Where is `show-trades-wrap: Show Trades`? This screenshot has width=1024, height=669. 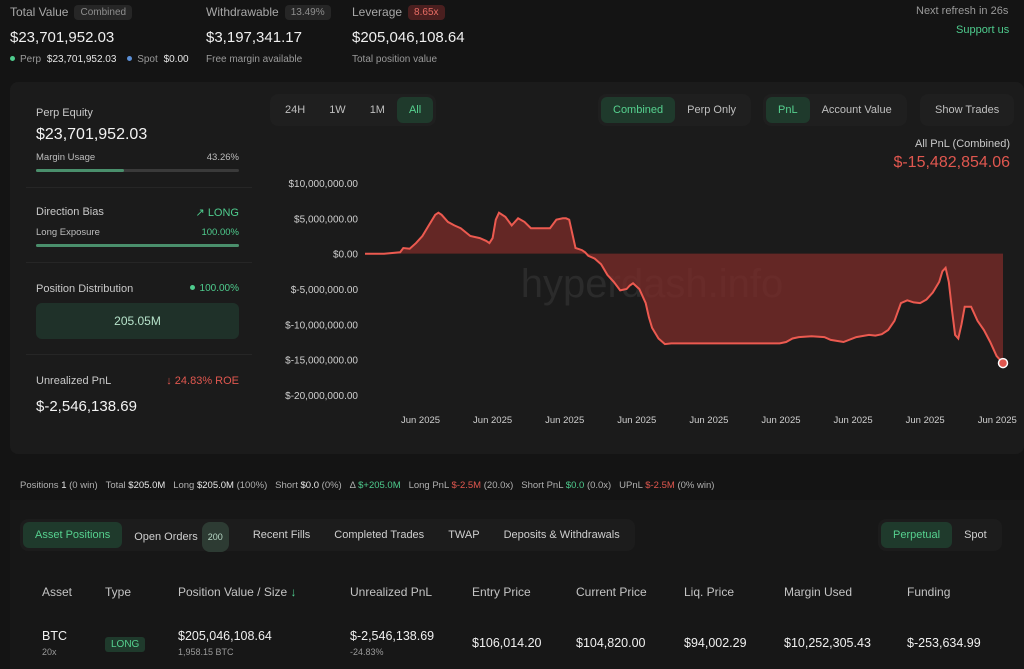 show-trades-wrap: Show Trades is located at coordinates (967, 110).